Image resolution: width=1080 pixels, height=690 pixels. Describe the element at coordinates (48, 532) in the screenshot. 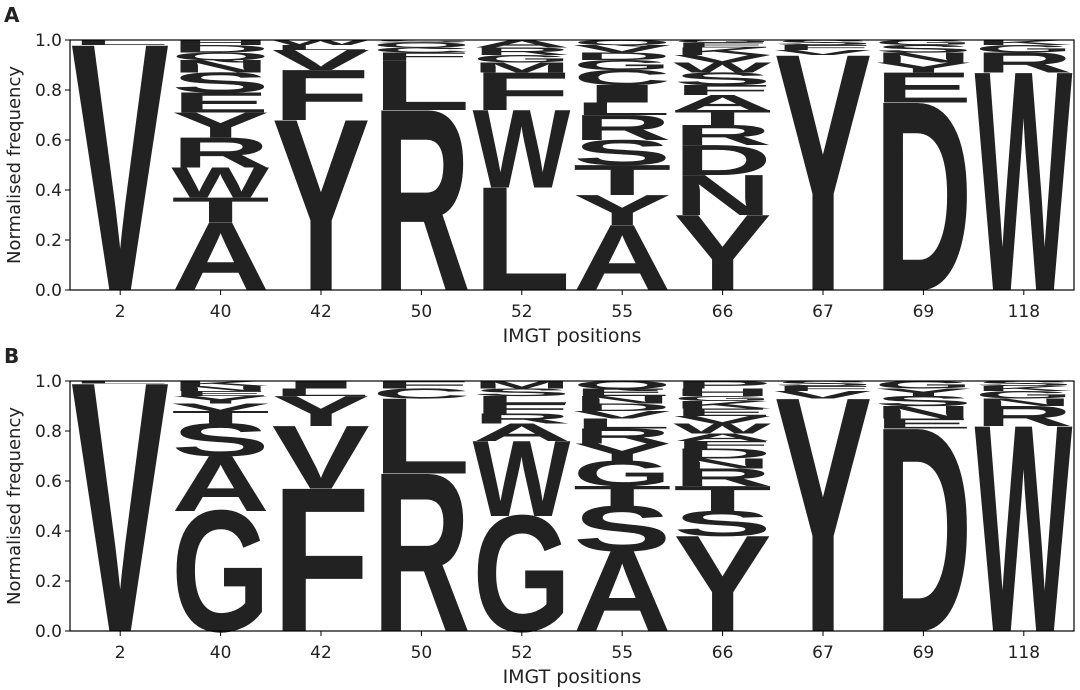

I see `y-tick-label: 0.4` at that location.